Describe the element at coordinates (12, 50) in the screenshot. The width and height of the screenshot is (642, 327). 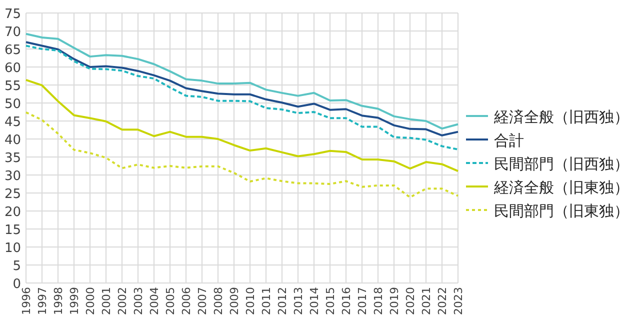
I see `y-tick-label: 65` at that location.